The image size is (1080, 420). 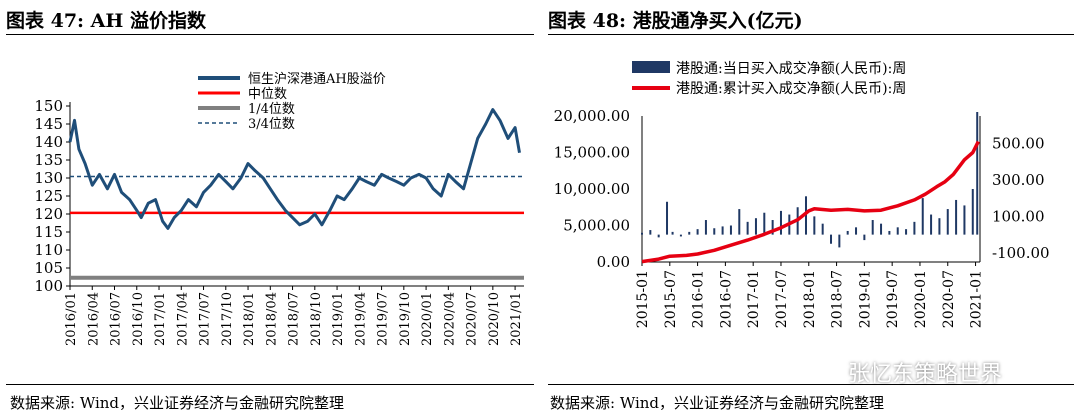 What do you see at coordinates (865, 299) in the screenshot?
I see `x-tick-label: 2019-01` at bounding box center [865, 299].